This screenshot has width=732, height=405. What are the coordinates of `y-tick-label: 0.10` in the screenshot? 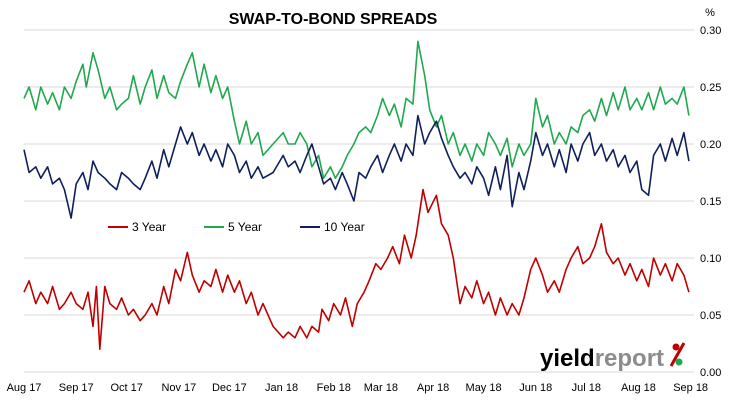 It's located at (710, 259).